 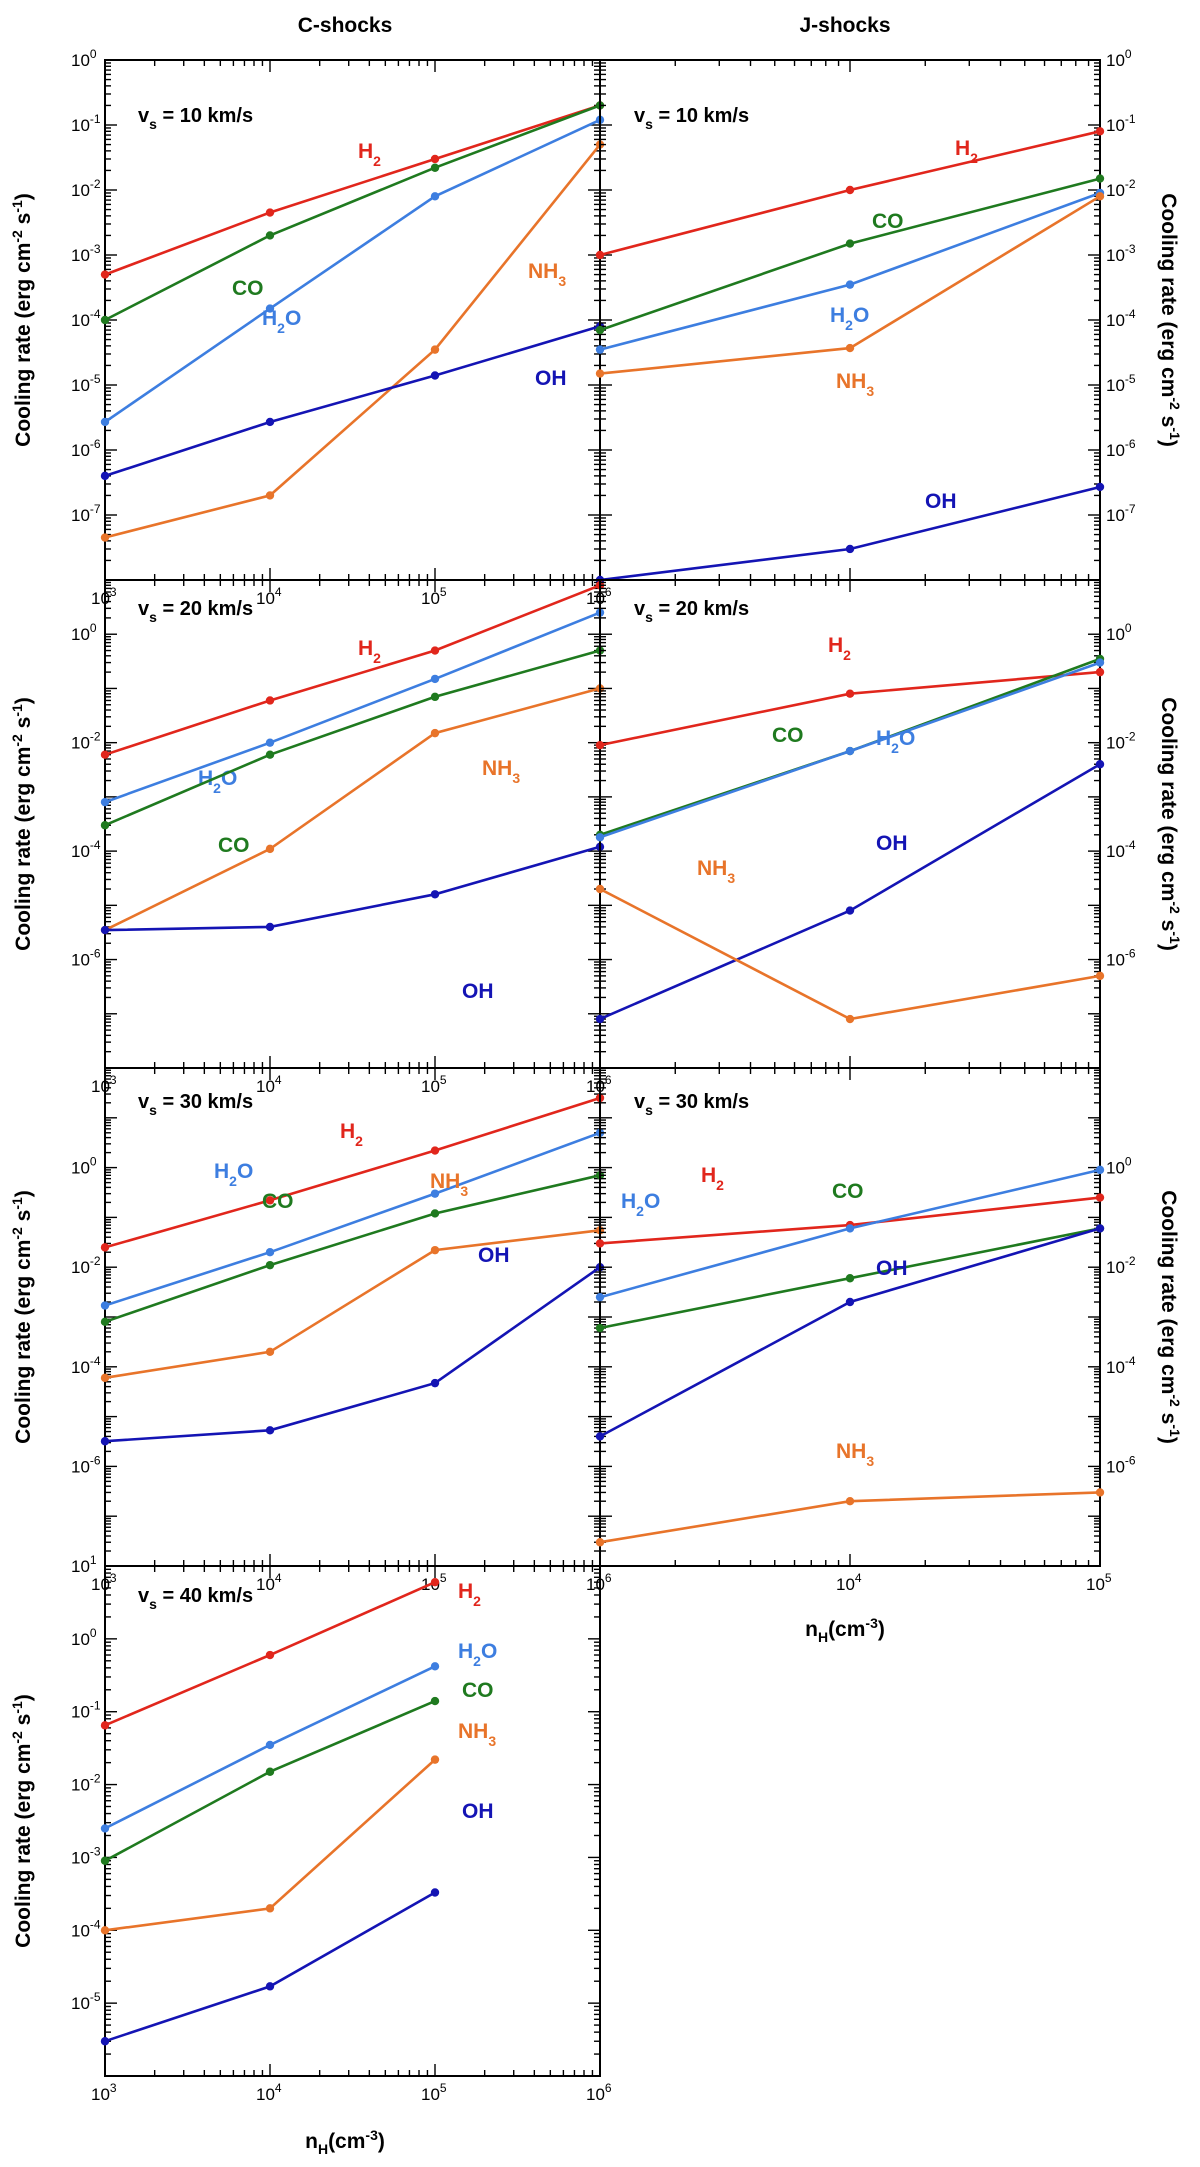 What do you see at coordinates (84, 1564) in the screenshot?
I see `y-tick-label: 10¹` at bounding box center [84, 1564].